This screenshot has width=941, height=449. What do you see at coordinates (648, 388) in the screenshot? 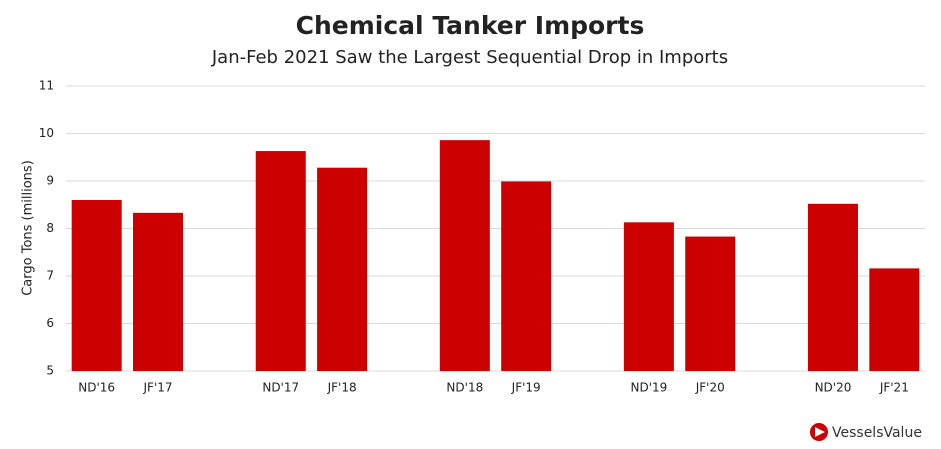
I see `x-tick-label: ND'19` at bounding box center [648, 388].